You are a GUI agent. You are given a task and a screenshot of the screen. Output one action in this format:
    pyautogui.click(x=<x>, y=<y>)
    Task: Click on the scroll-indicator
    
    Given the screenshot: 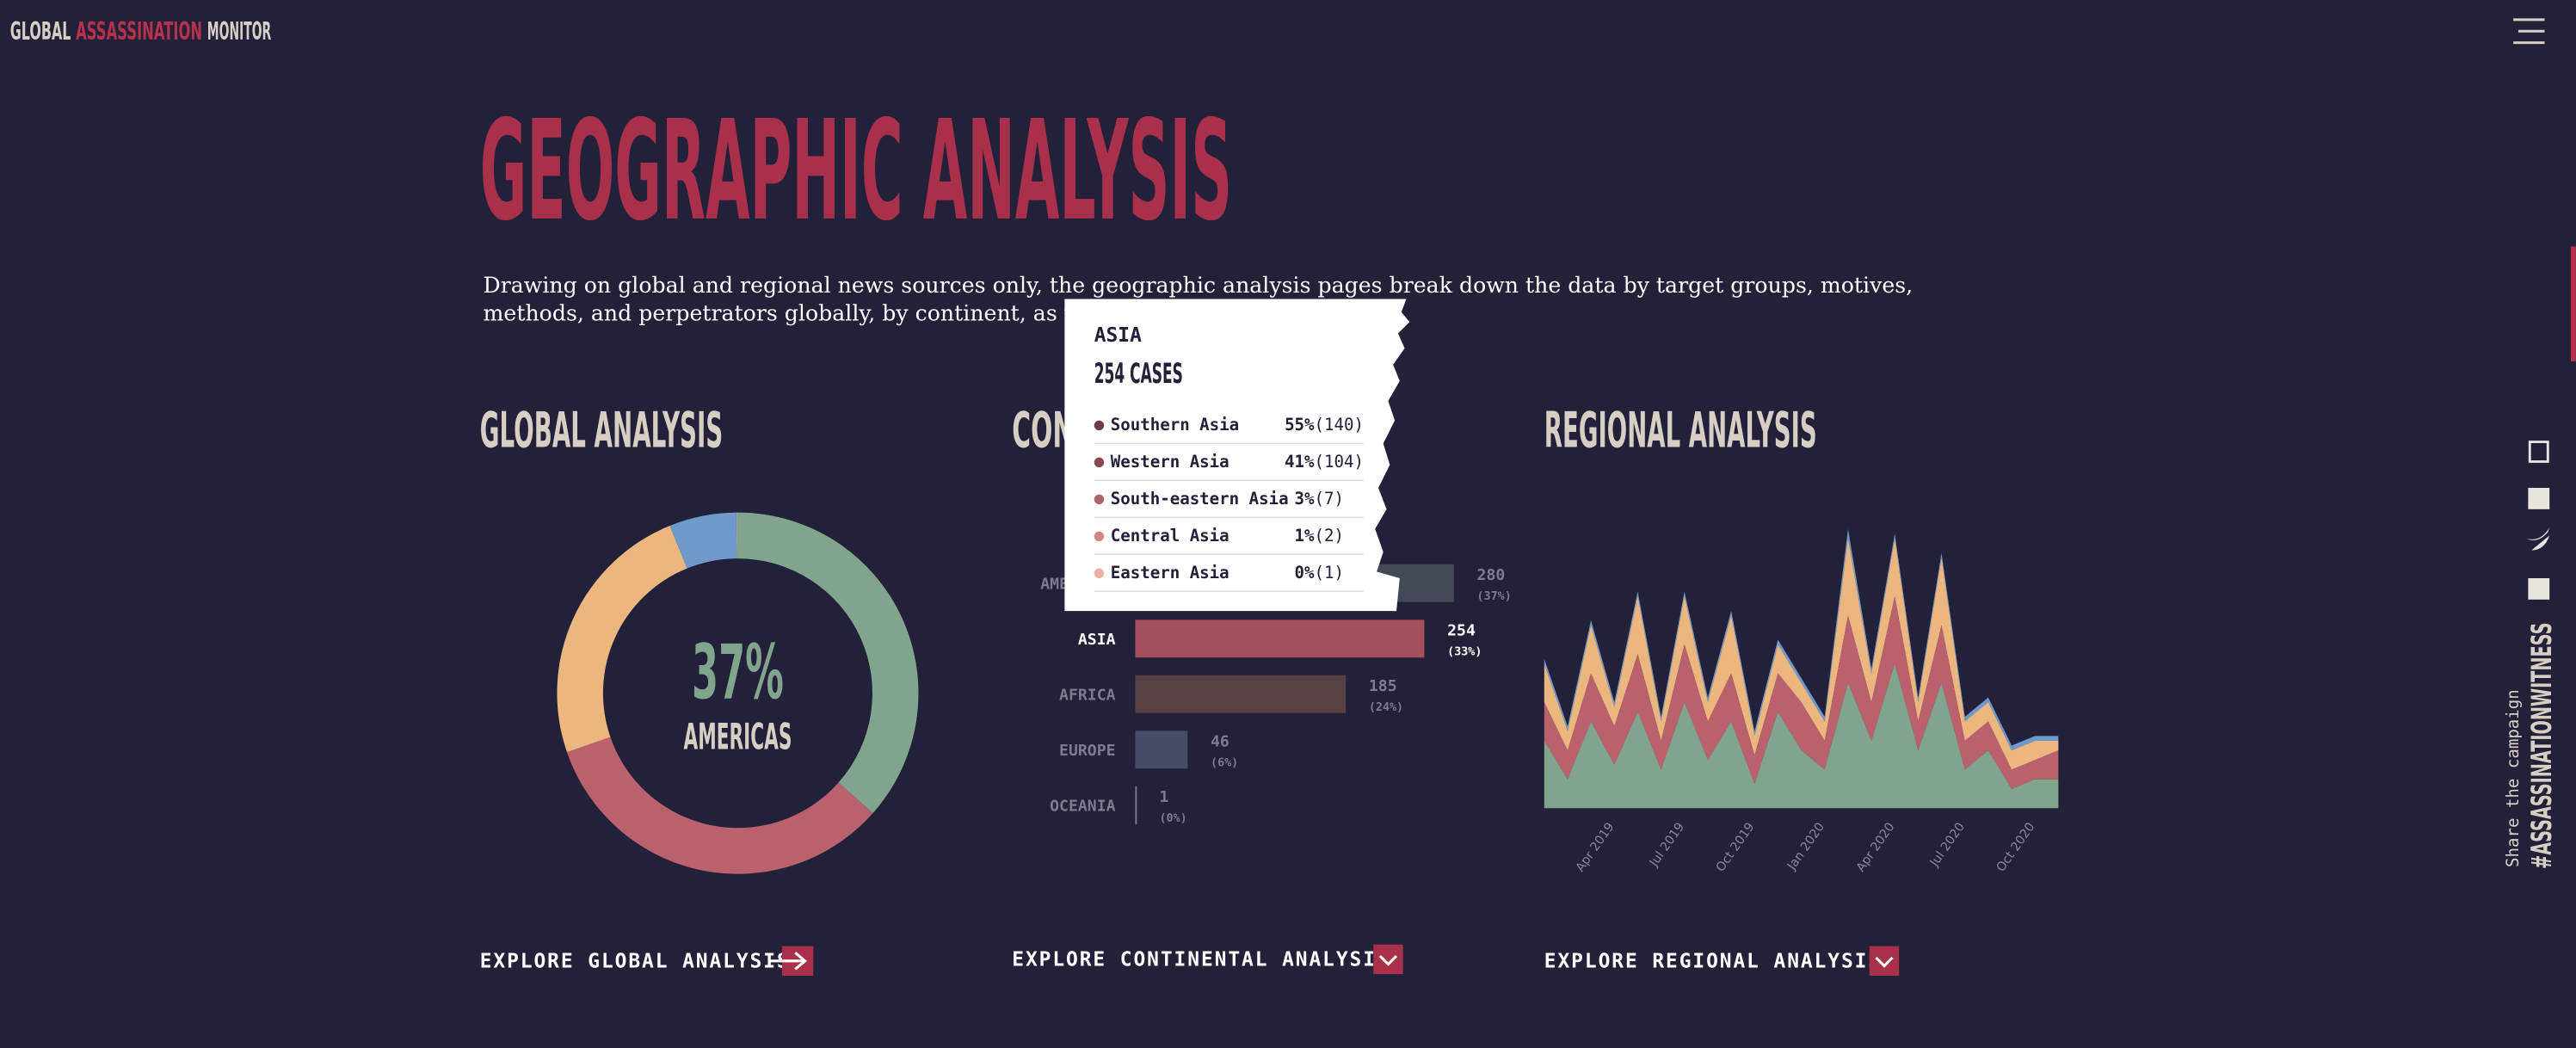 What is the action you would take?
    pyautogui.click(x=2574, y=303)
    